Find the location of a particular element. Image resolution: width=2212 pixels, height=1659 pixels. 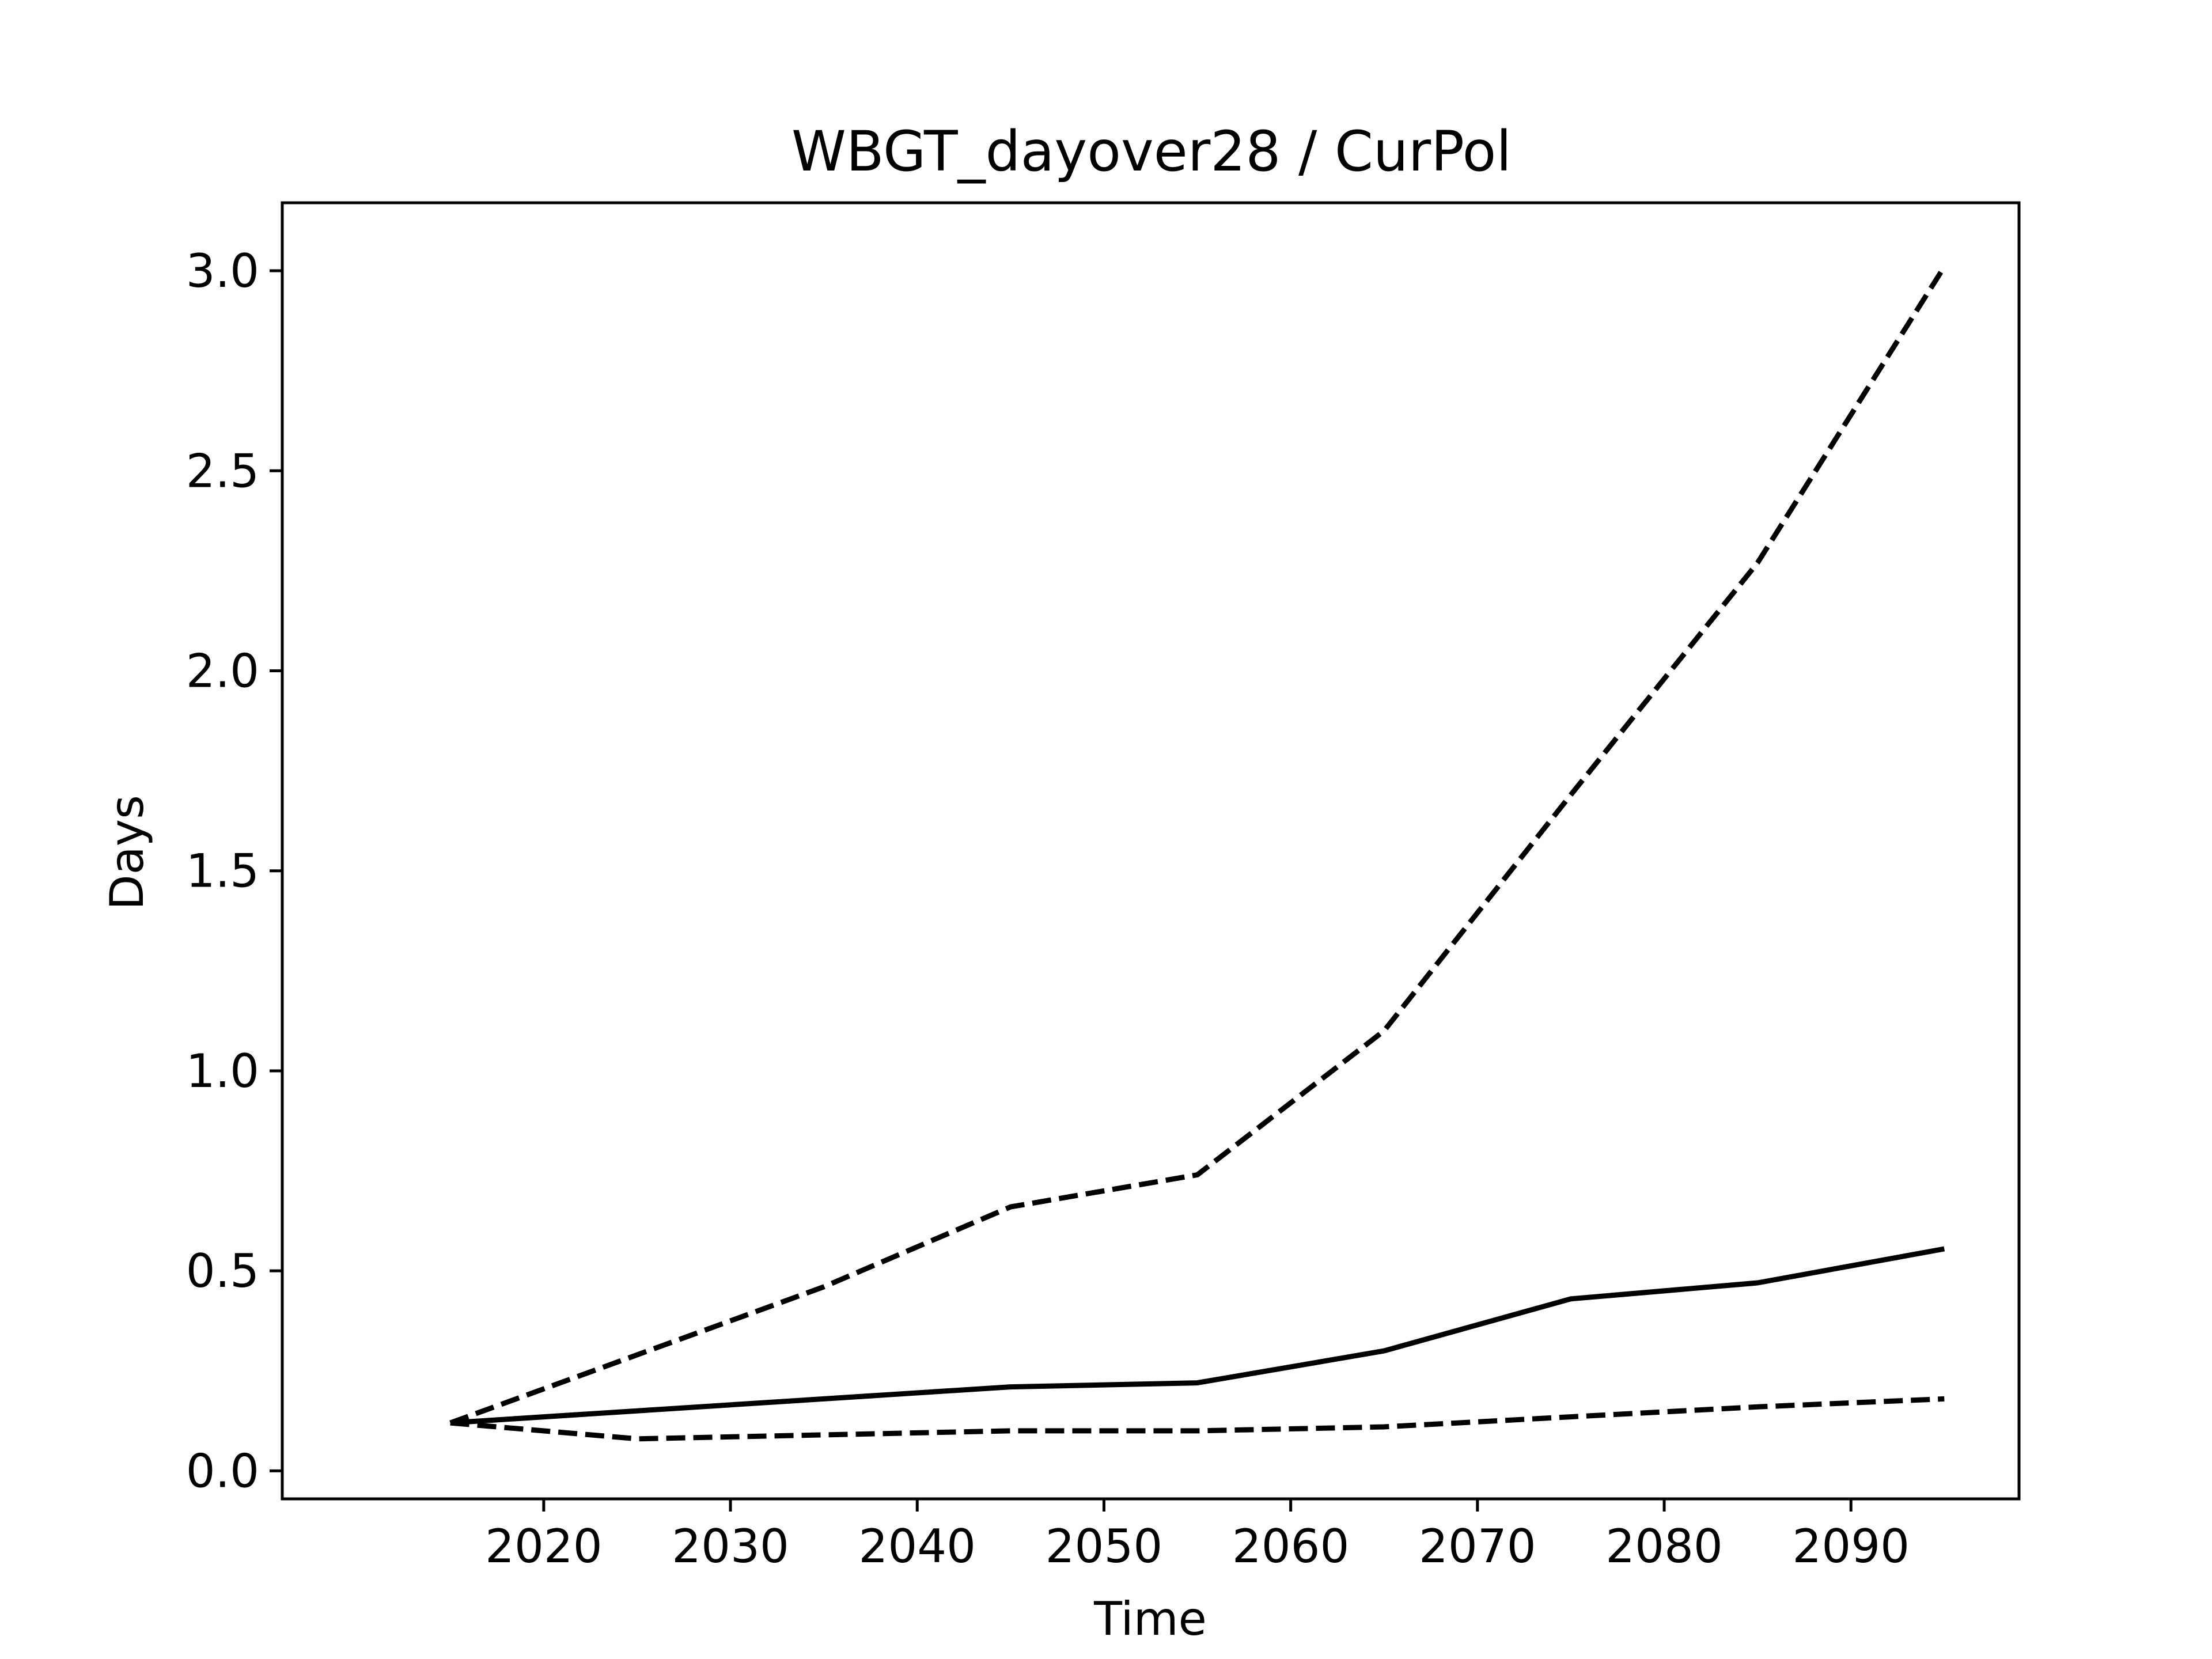

y-axis-ticks: 0.0 0.5 1.0 1.5 2.0 2.5 3.0 is located at coordinates (234, 871).